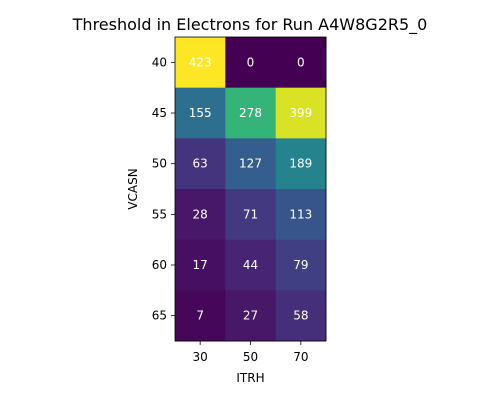  I want to click on cell-value-label: 27, so click(250, 316).